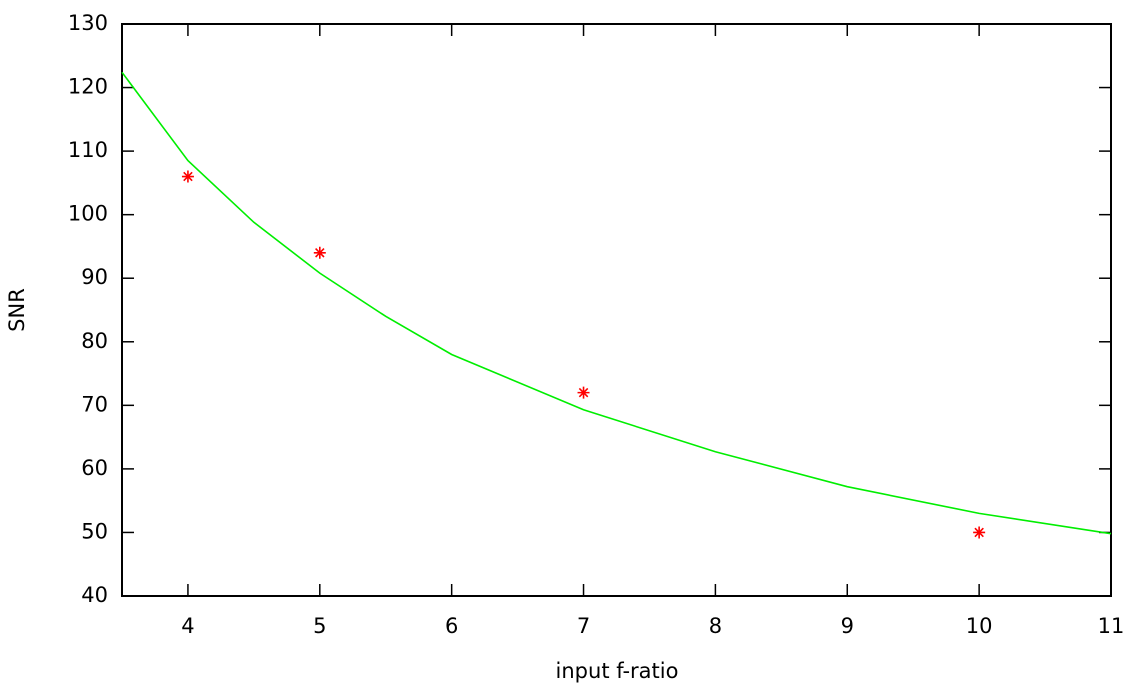 Image resolution: width=1135 pixels, height=691 pixels. Describe the element at coordinates (319, 626) in the screenshot. I see `x-tick-label: 5` at that location.